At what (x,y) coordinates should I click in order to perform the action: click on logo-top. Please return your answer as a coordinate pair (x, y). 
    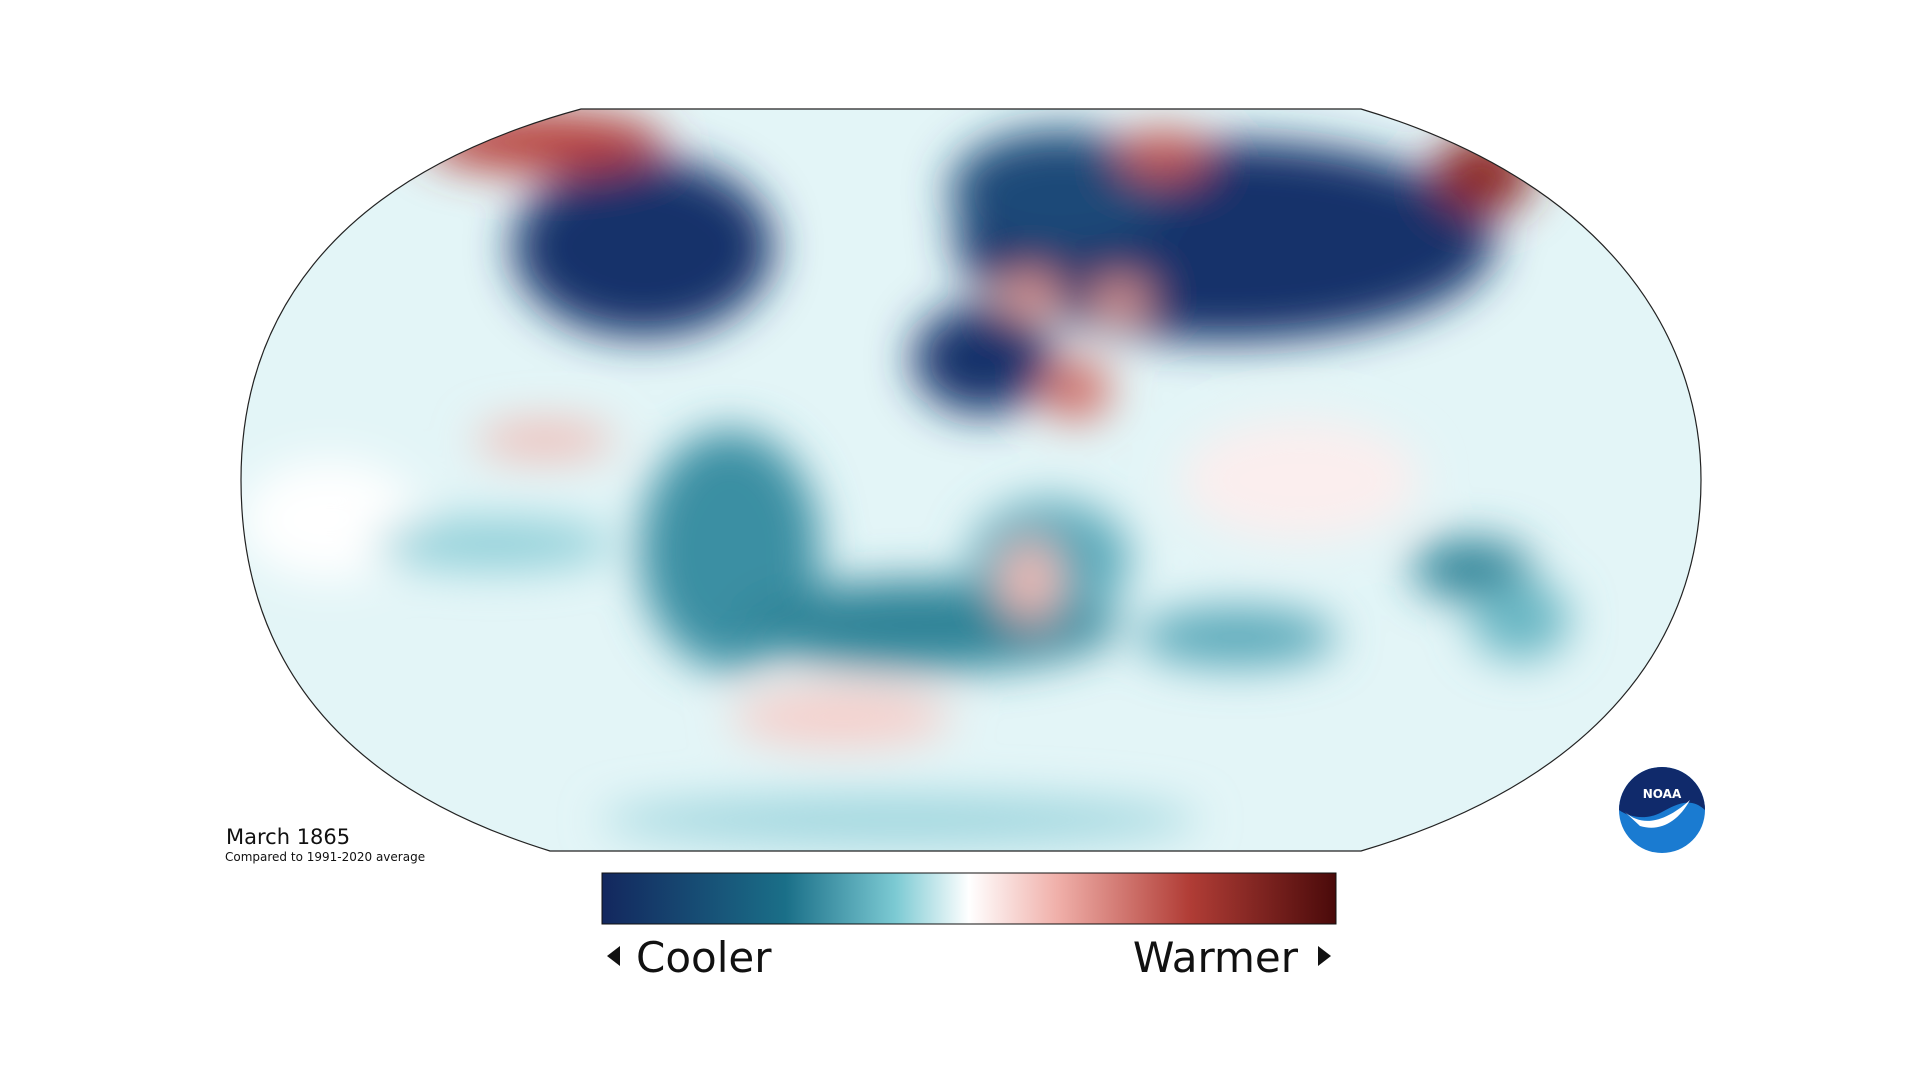
    Looking at the image, I should click on (1662, 792).